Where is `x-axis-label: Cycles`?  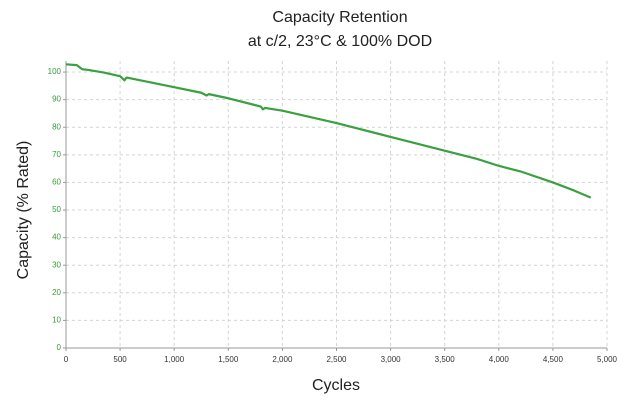 x-axis-label: Cycles is located at coordinates (336, 385).